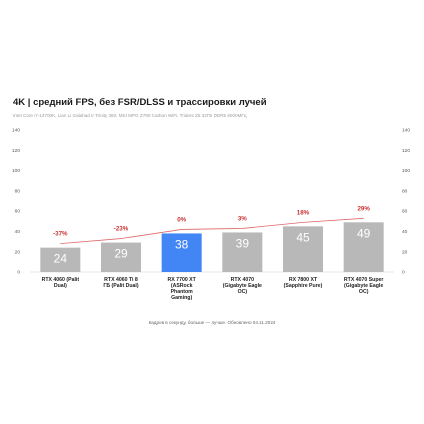 The width and height of the screenshot is (424, 424). What do you see at coordinates (363, 208) in the screenshot?
I see `percent-label: 29%` at bounding box center [363, 208].